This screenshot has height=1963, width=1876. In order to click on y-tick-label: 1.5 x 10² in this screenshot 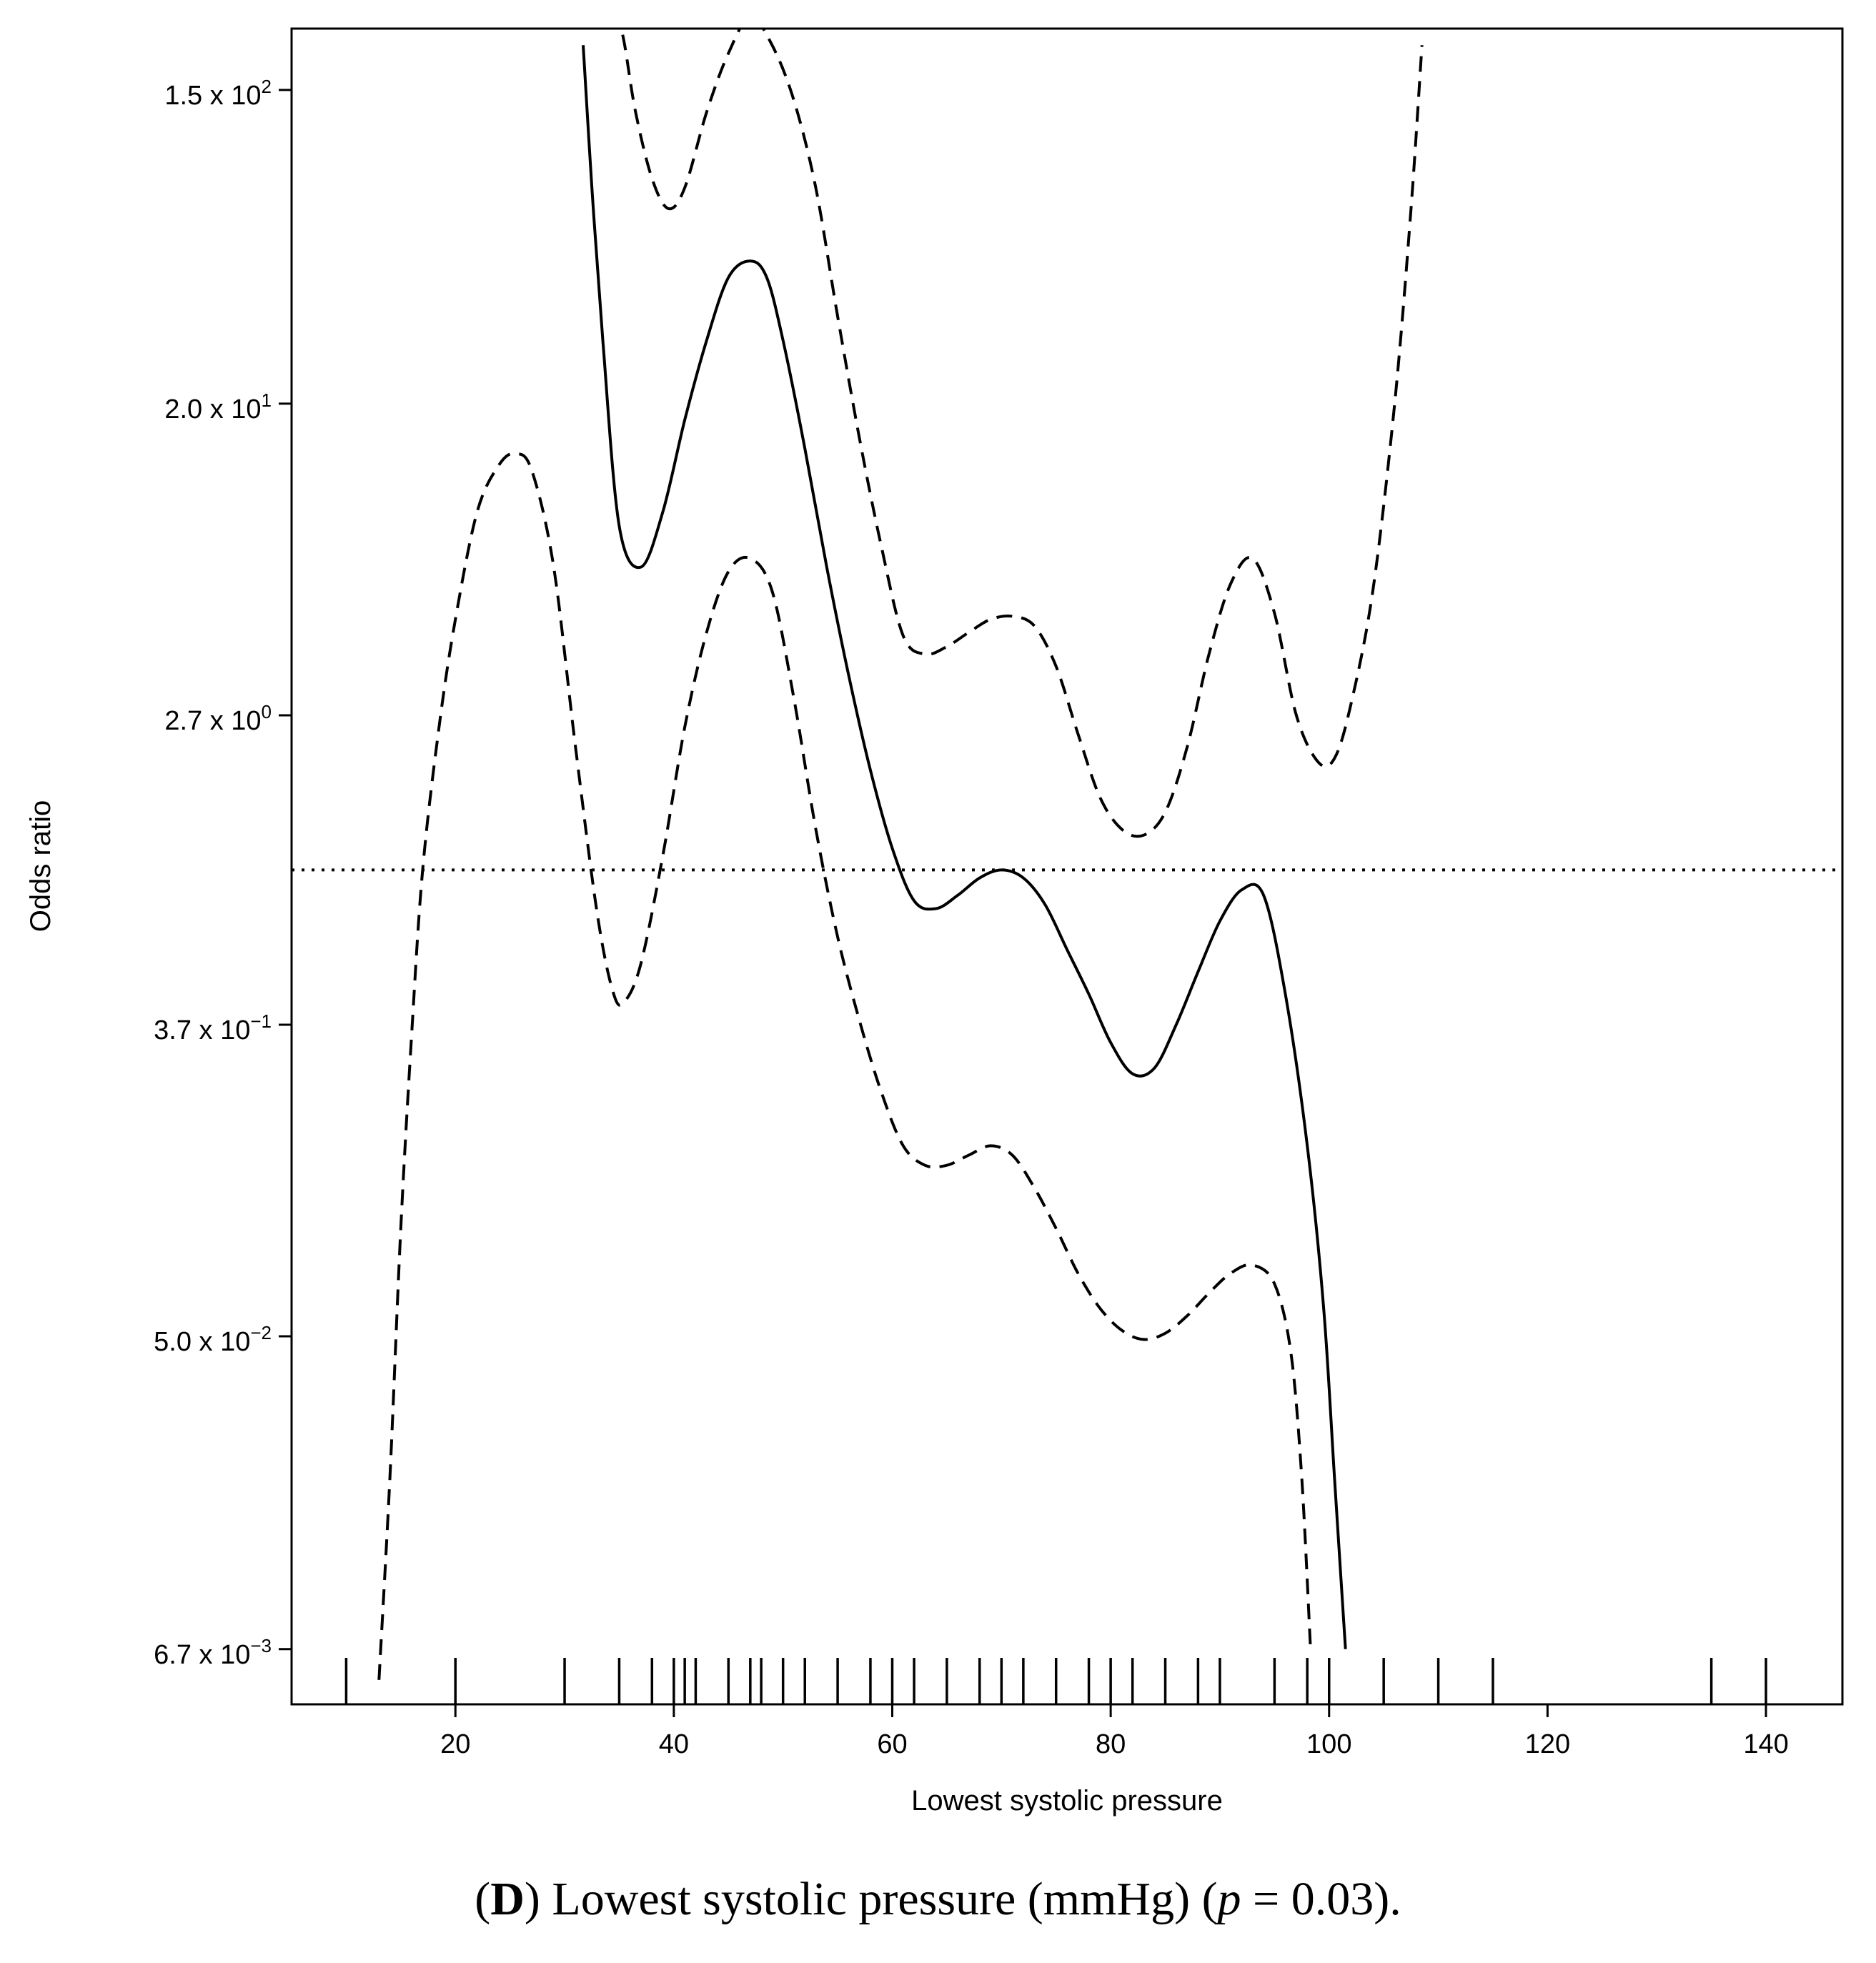, I will do `click(218, 94)`.